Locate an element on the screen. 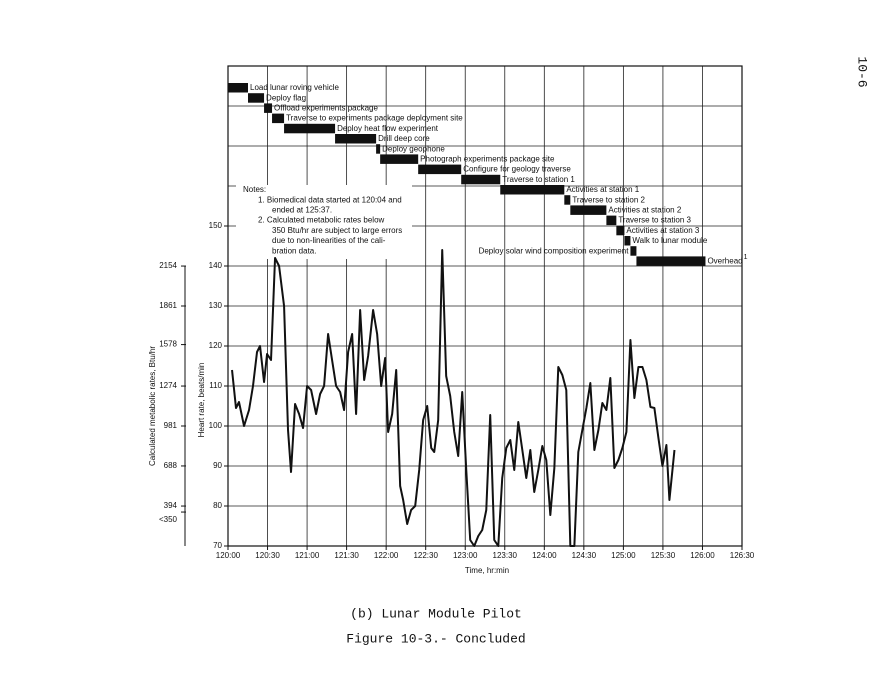  y-tick-label: 80 is located at coordinates (217, 505).